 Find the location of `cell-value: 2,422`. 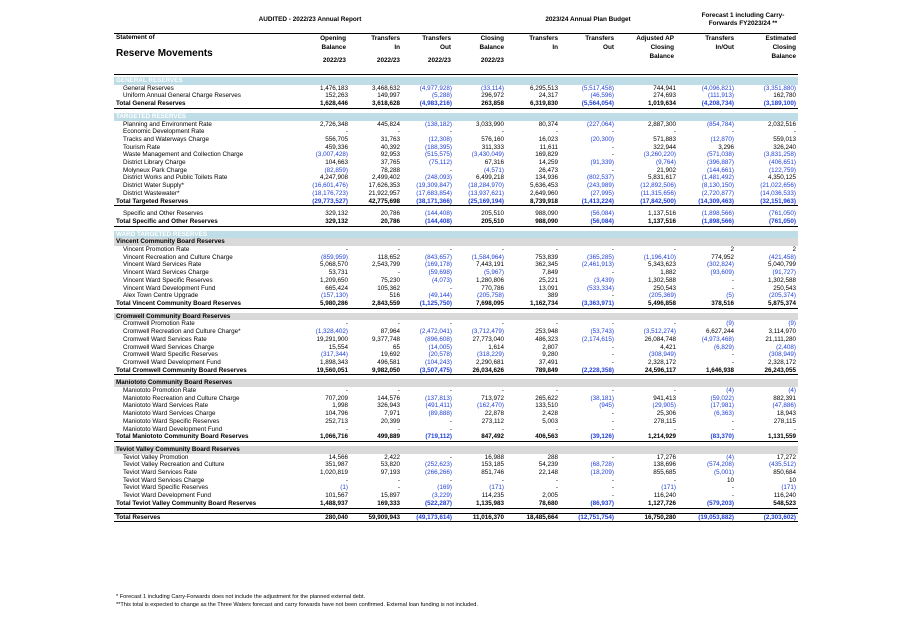

cell-value: 2,422 is located at coordinates (392, 457).